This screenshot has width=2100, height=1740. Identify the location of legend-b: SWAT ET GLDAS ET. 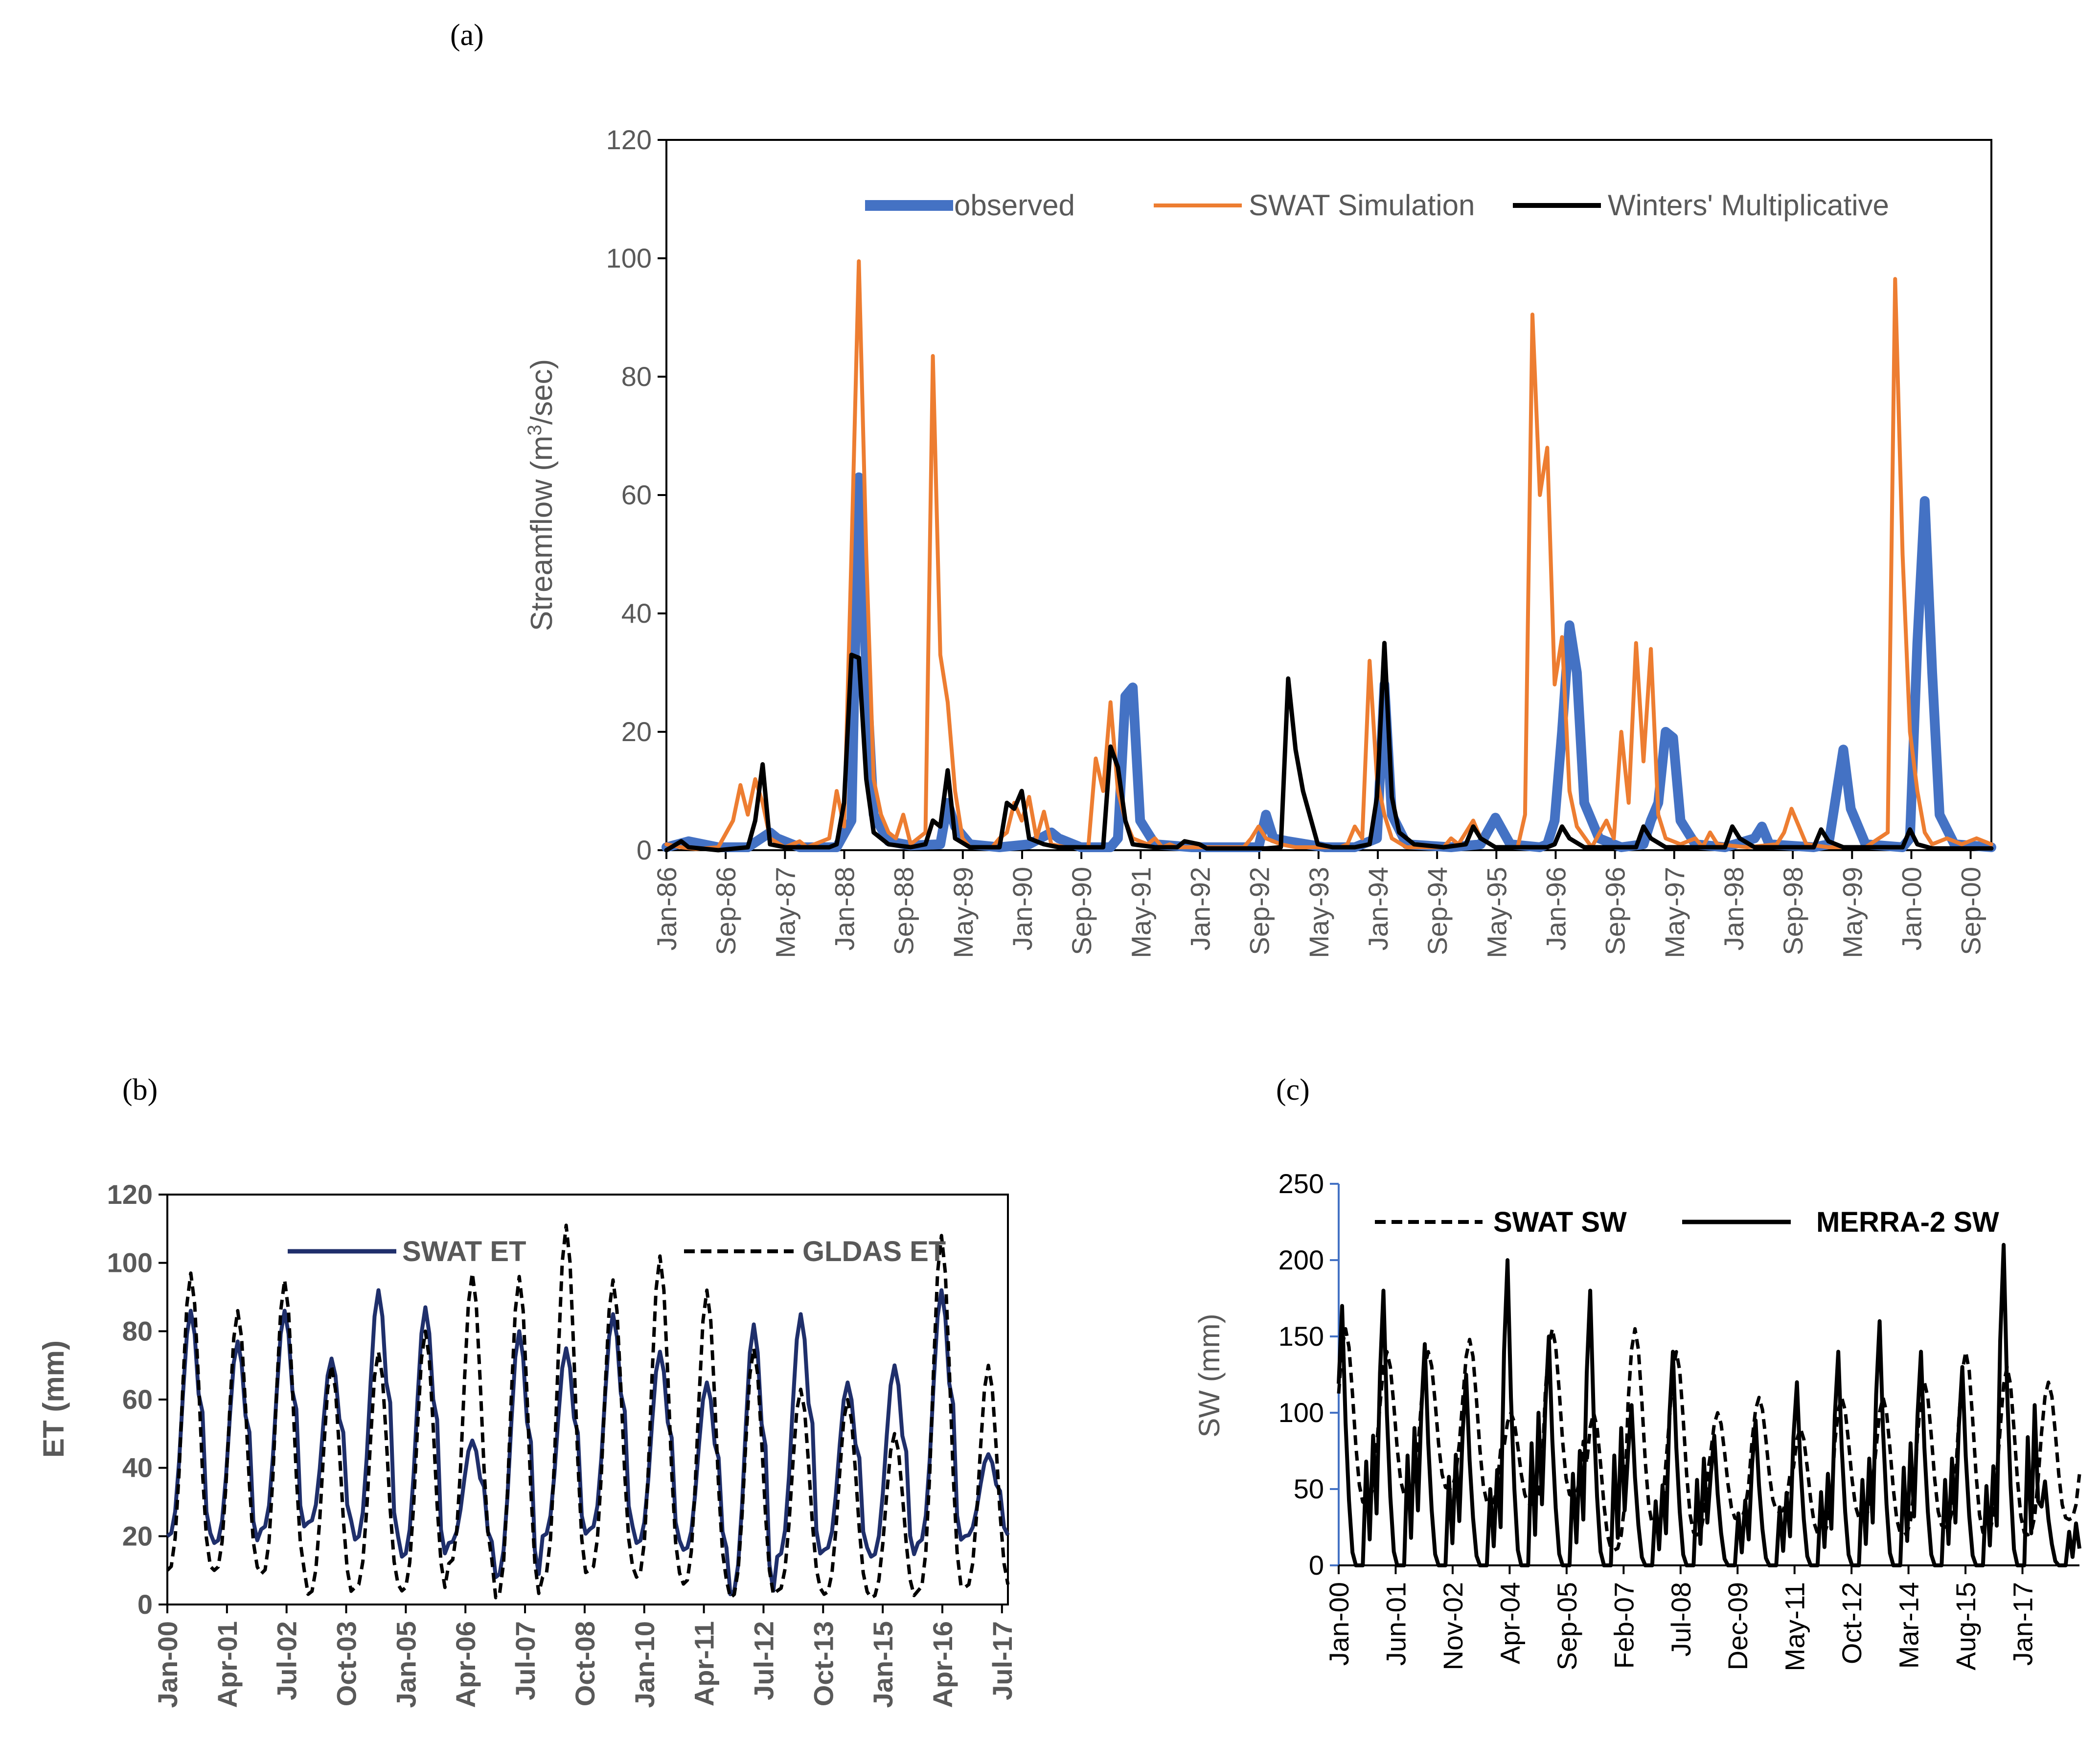
(617, 1251).